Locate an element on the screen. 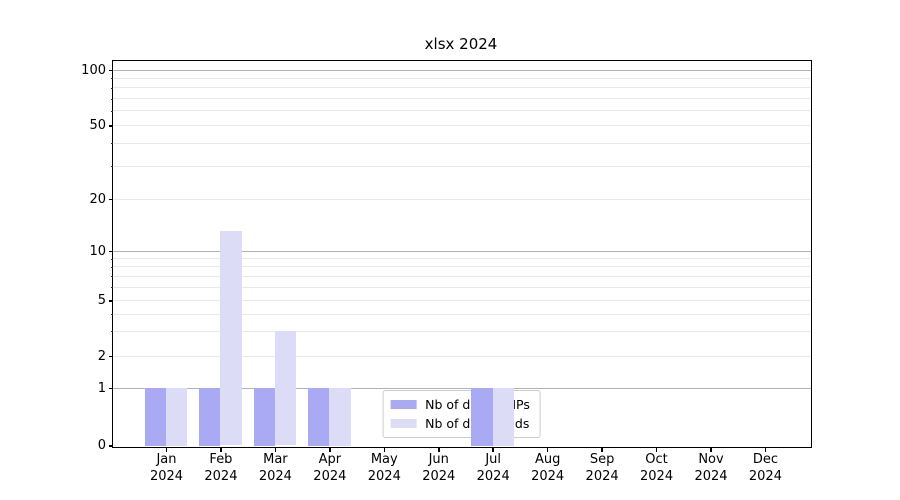 The width and height of the screenshot is (900, 500). chart-title: xlsx 2024 is located at coordinates (461, 44).